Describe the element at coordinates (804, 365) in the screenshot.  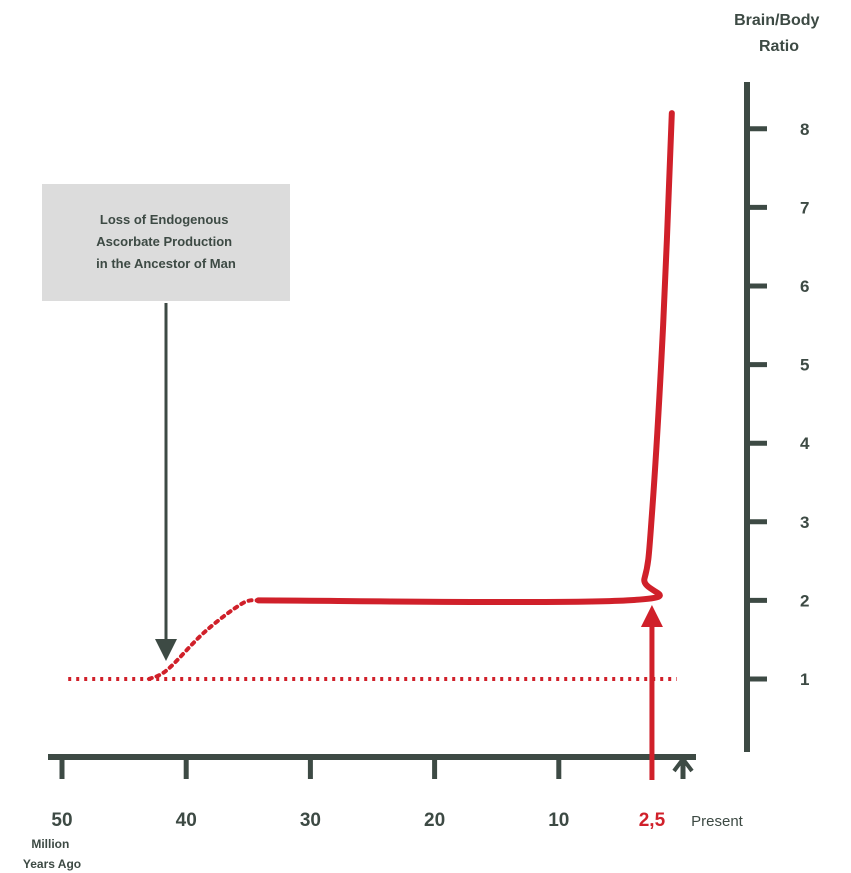
I see `y-tick-label-5: 5` at that location.